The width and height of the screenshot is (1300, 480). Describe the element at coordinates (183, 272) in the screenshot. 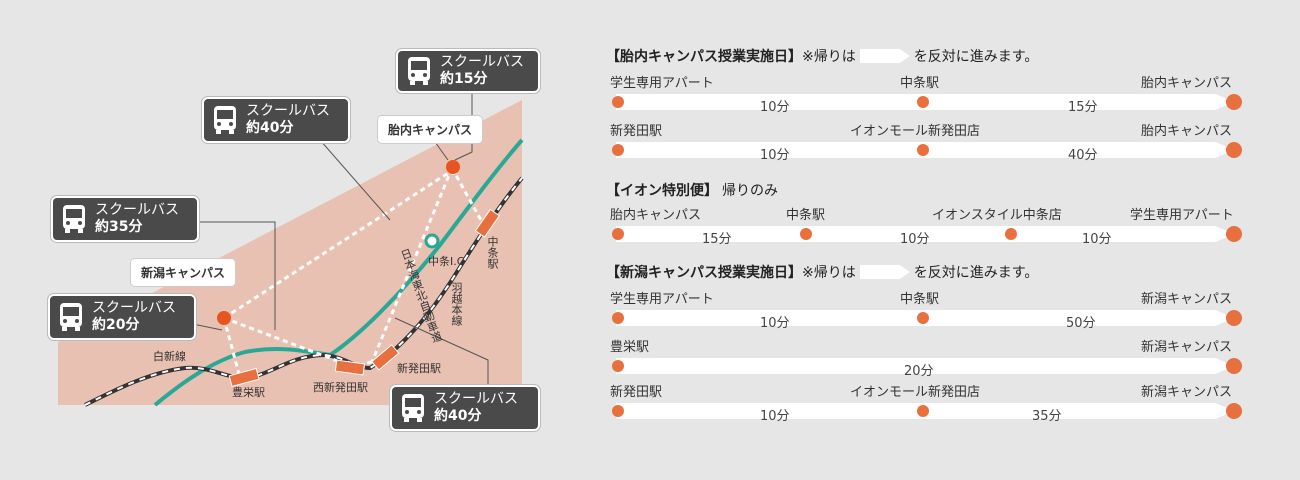

I see `niigata-campus-label: 新潟キャンパス` at that location.